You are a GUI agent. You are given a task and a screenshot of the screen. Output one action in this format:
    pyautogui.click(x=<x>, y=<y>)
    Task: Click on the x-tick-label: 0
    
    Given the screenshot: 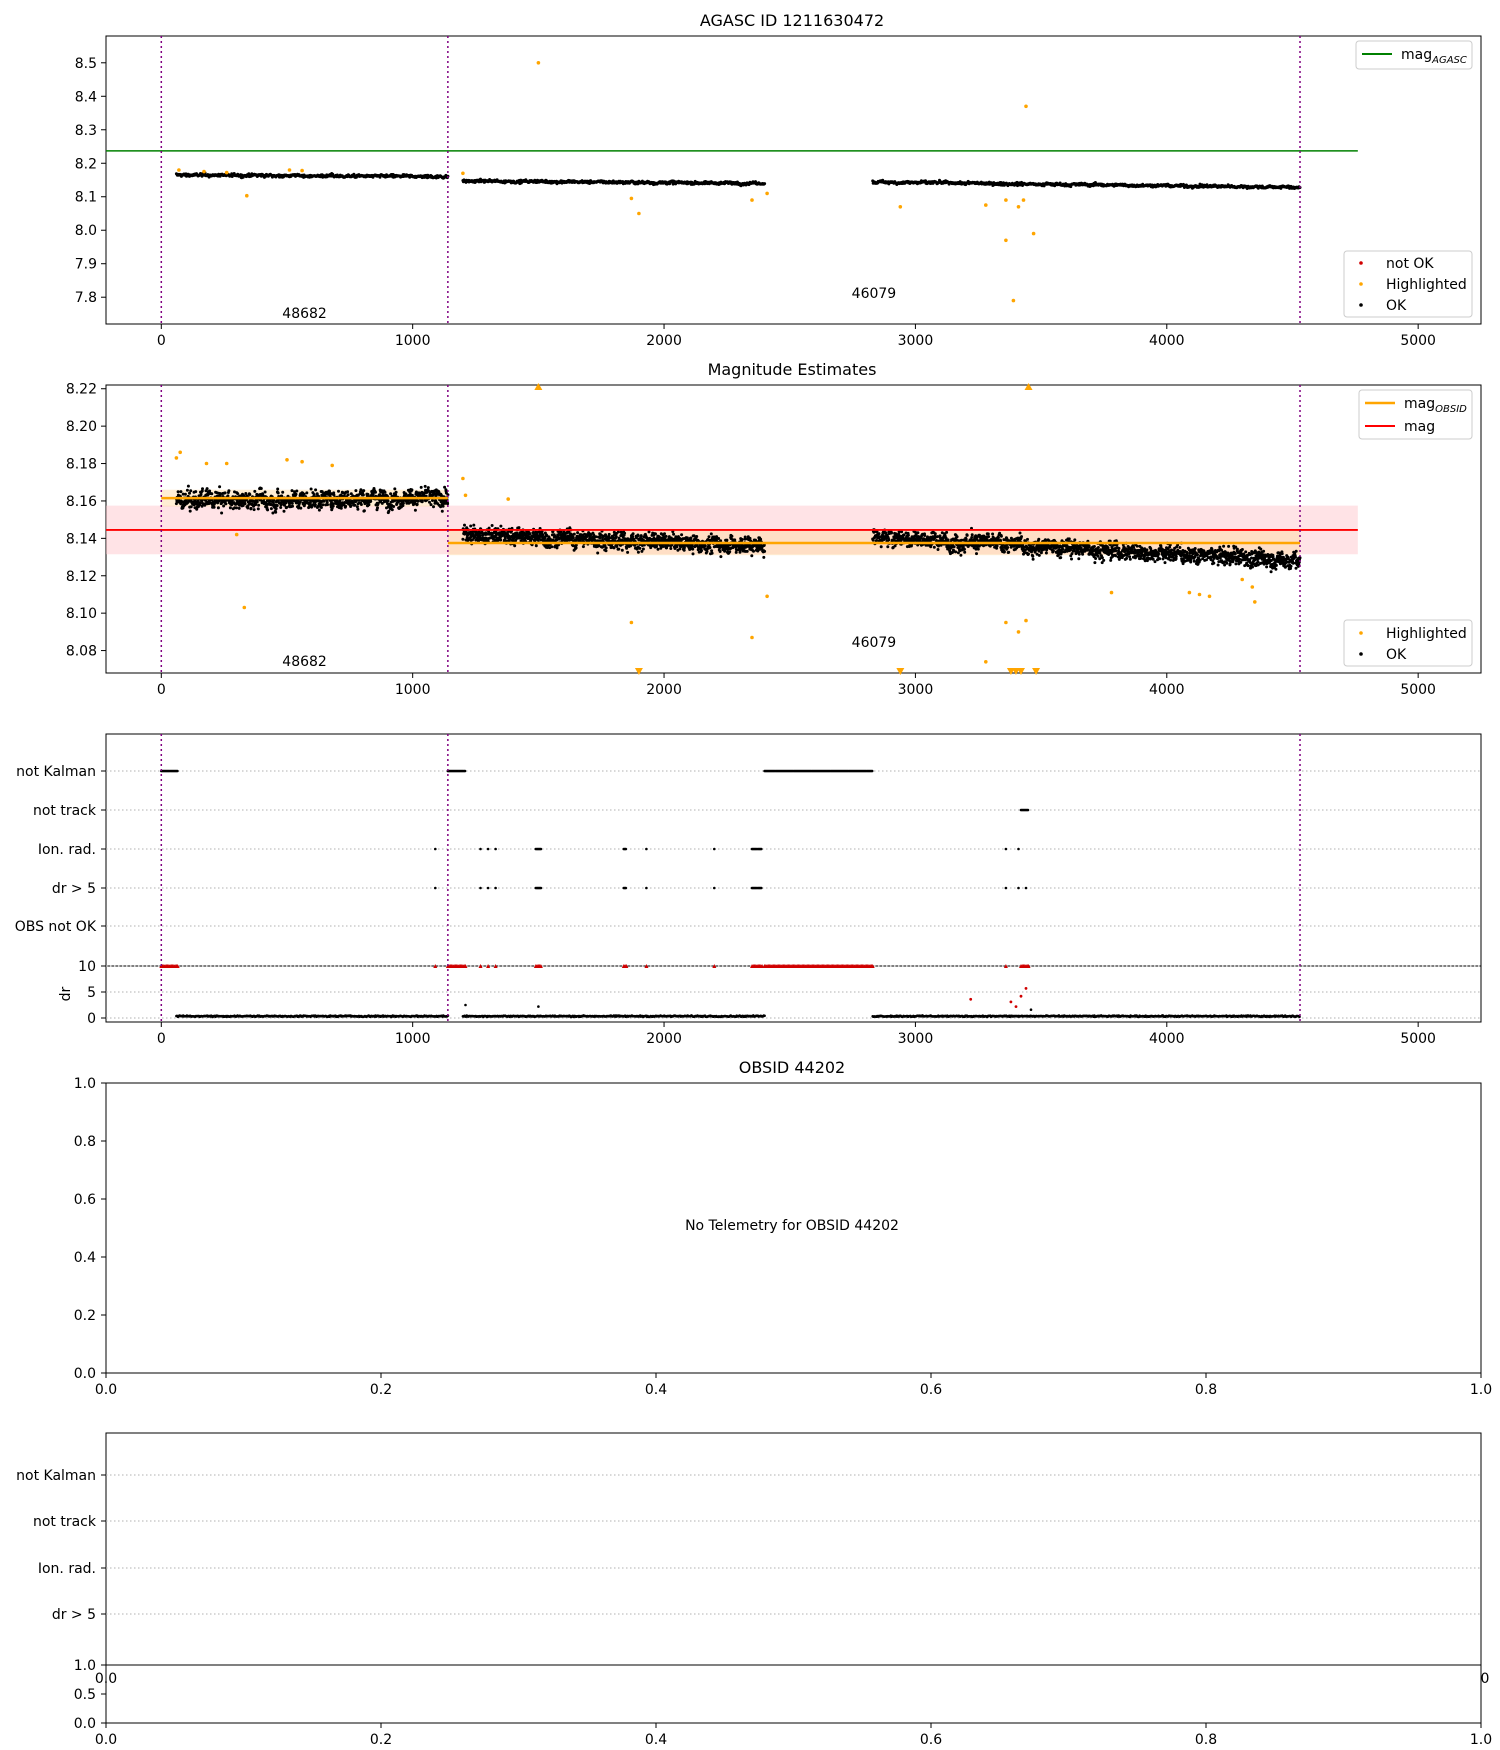 What is the action you would take?
    pyautogui.click(x=161, y=690)
    